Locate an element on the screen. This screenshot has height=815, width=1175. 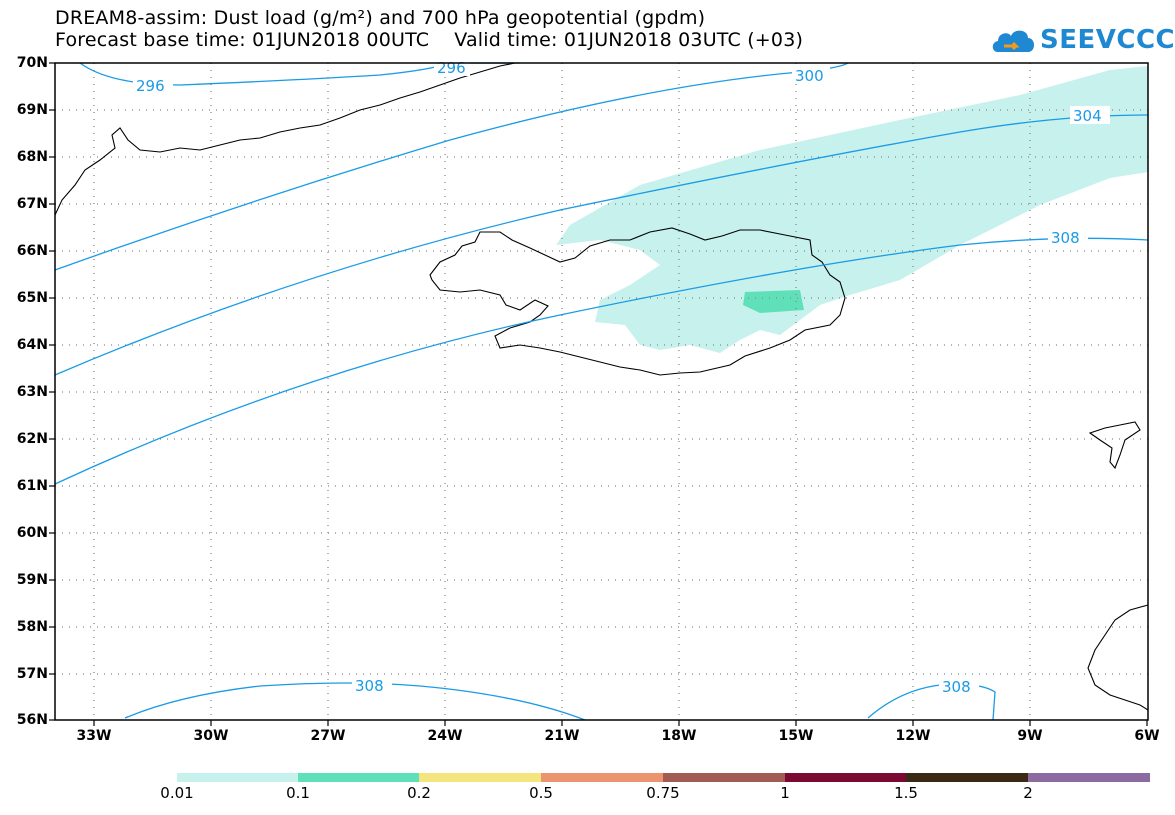
colorbar-label: 0.2 is located at coordinates (419, 793).